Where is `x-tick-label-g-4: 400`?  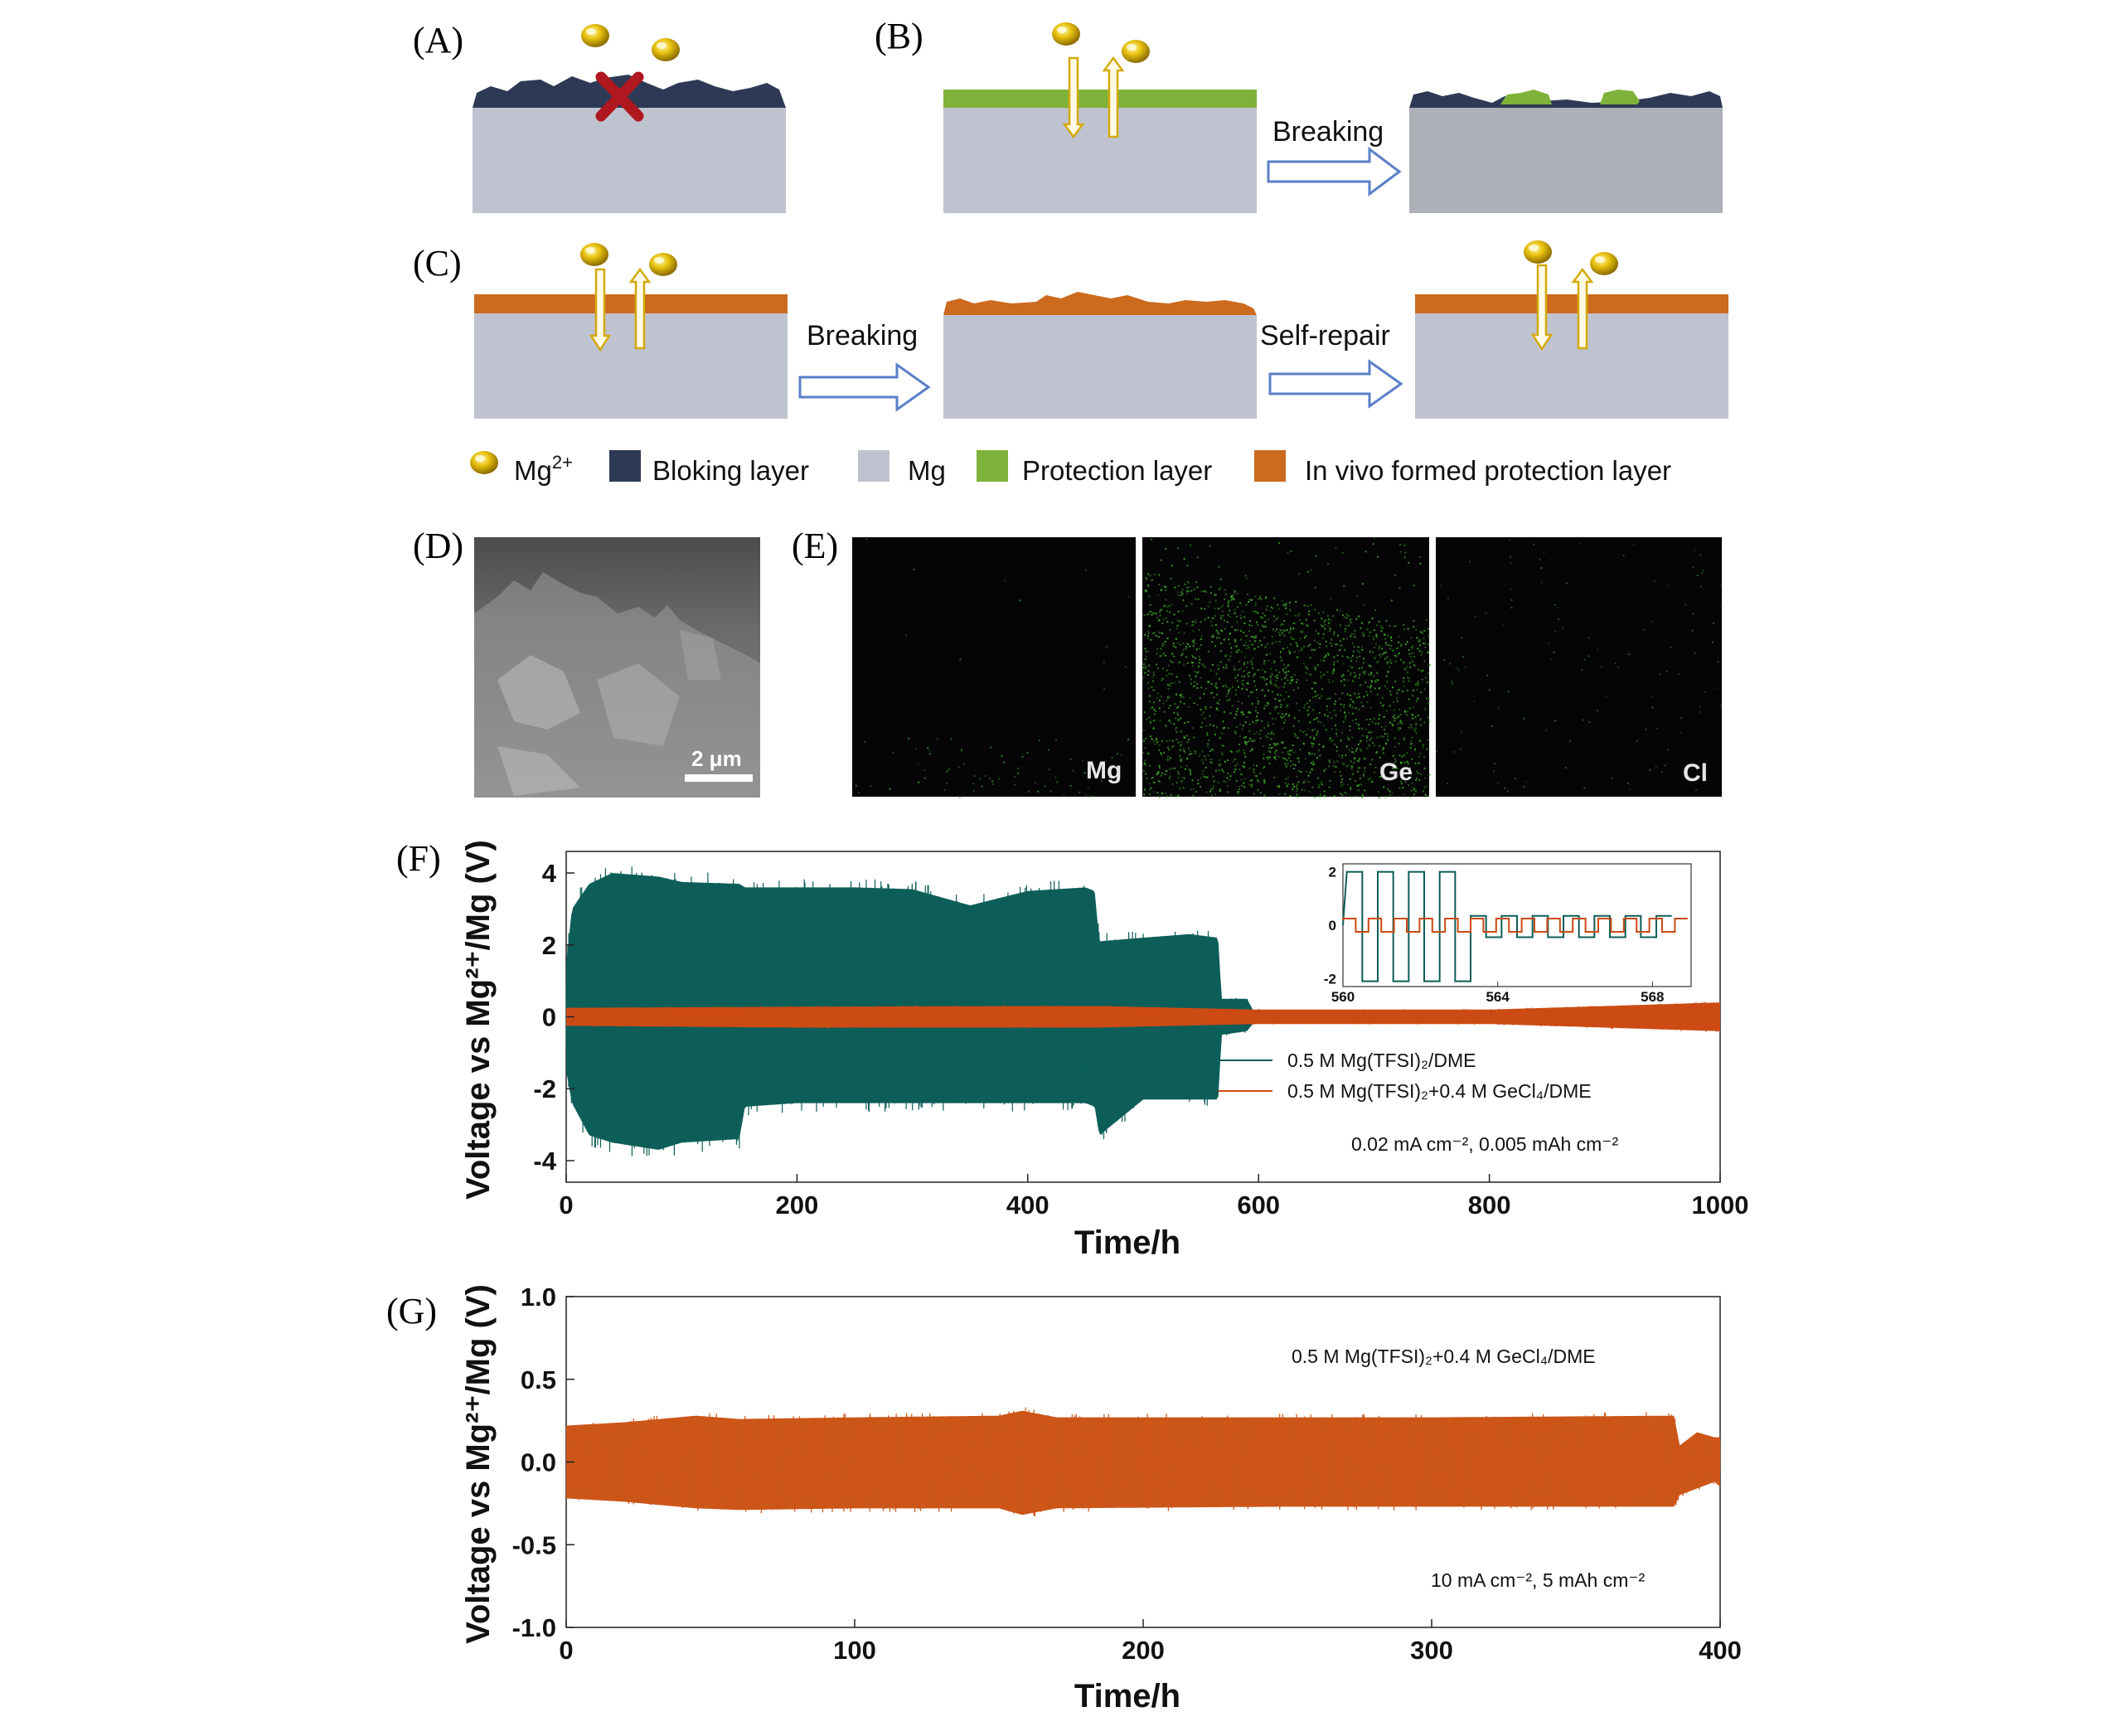 x-tick-label-g-4: 400 is located at coordinates (1720, 1650).